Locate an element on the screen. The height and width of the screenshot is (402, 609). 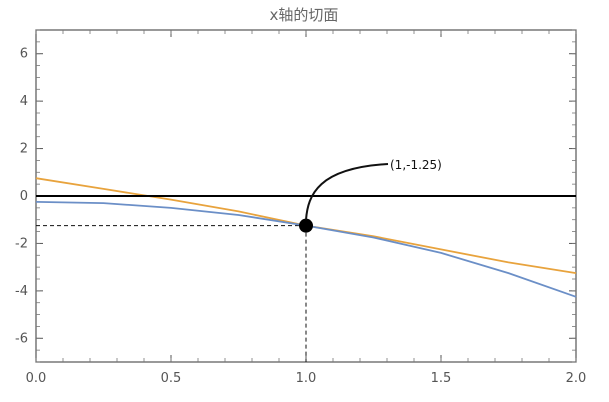
annotation-arrow is located at coordinates (347, 191).